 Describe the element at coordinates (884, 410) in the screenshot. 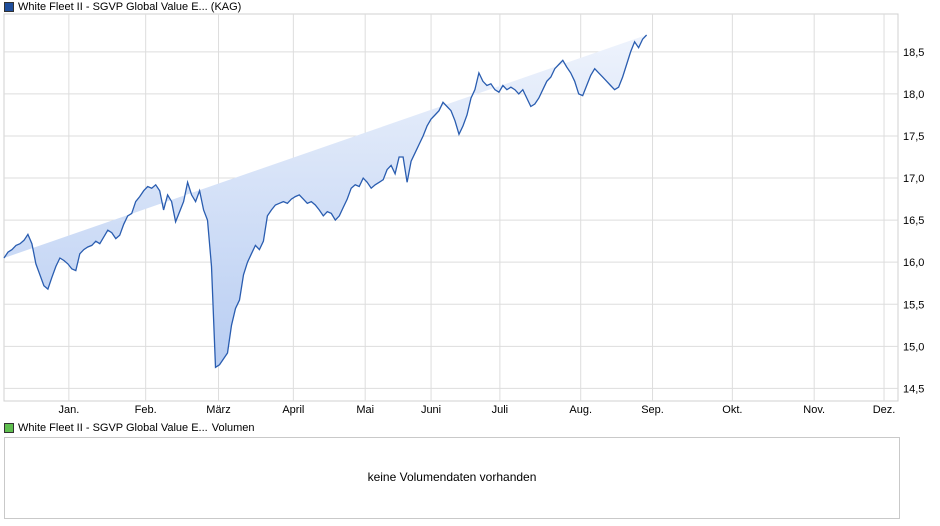

I see `x-tick-label: Dez.` at that location.